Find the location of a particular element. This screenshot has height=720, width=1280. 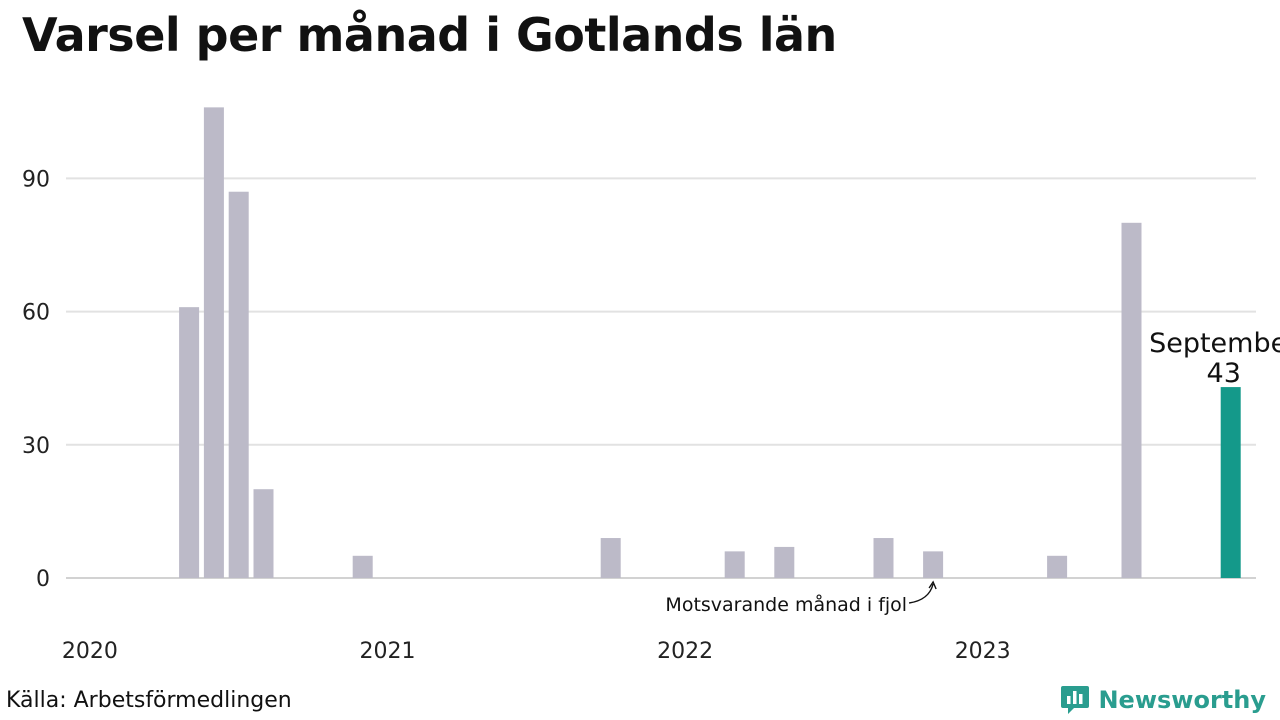

highlight-month-label: September is located at coordinates (1214, 343).